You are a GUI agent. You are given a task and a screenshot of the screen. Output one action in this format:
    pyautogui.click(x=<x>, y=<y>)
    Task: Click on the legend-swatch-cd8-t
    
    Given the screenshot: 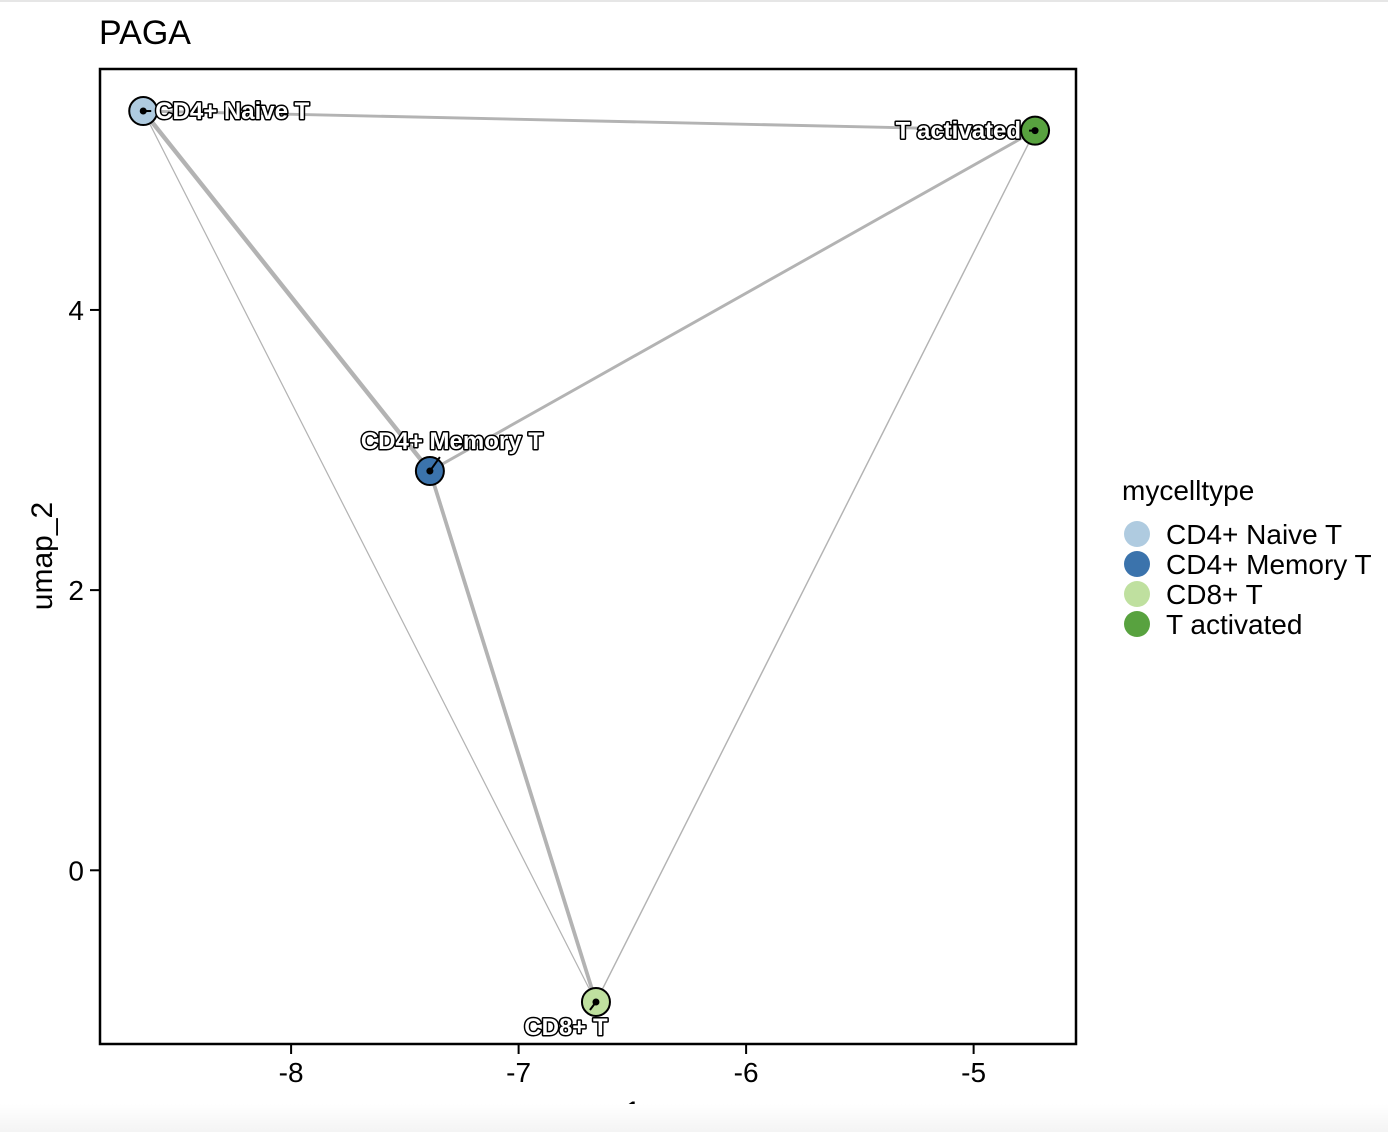 What is the action you would take?
    pyautogui.click(x=1137, y=594)
    